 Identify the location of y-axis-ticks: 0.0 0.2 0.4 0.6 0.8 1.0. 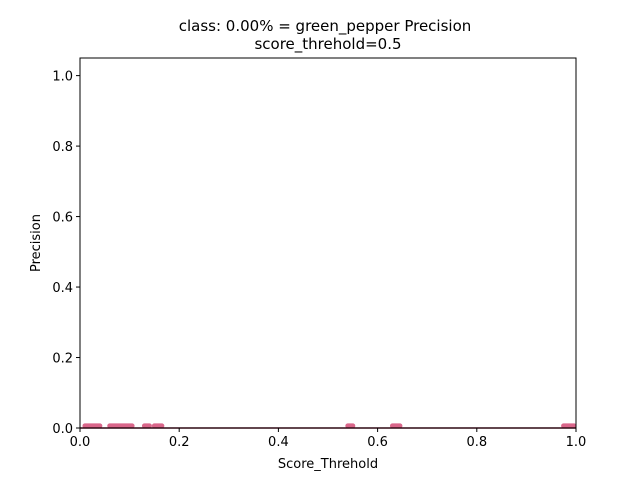
(66, 253).